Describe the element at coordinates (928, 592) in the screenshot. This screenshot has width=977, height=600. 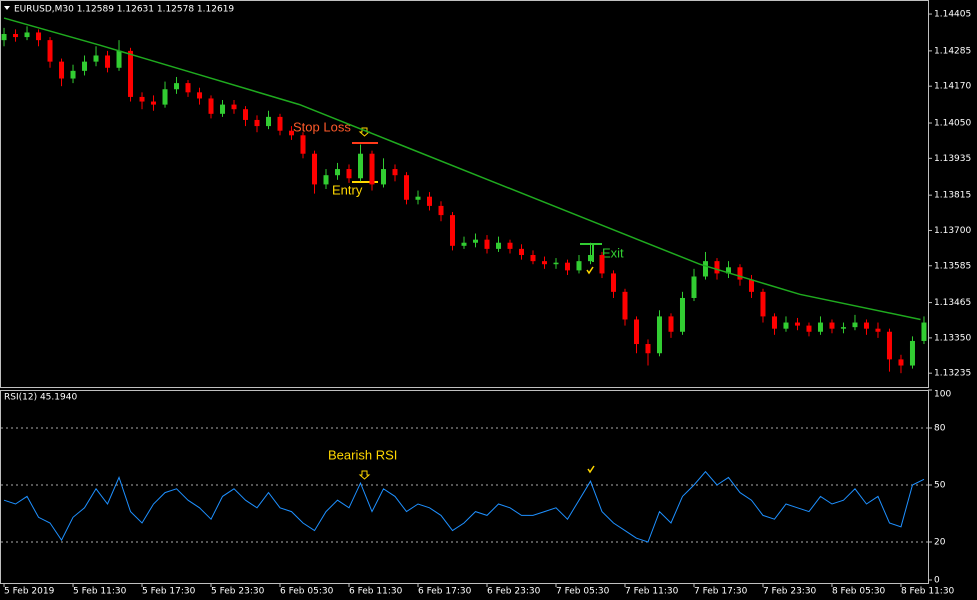
I see `x-tick-label: 8 Feb 11:30` at that location.